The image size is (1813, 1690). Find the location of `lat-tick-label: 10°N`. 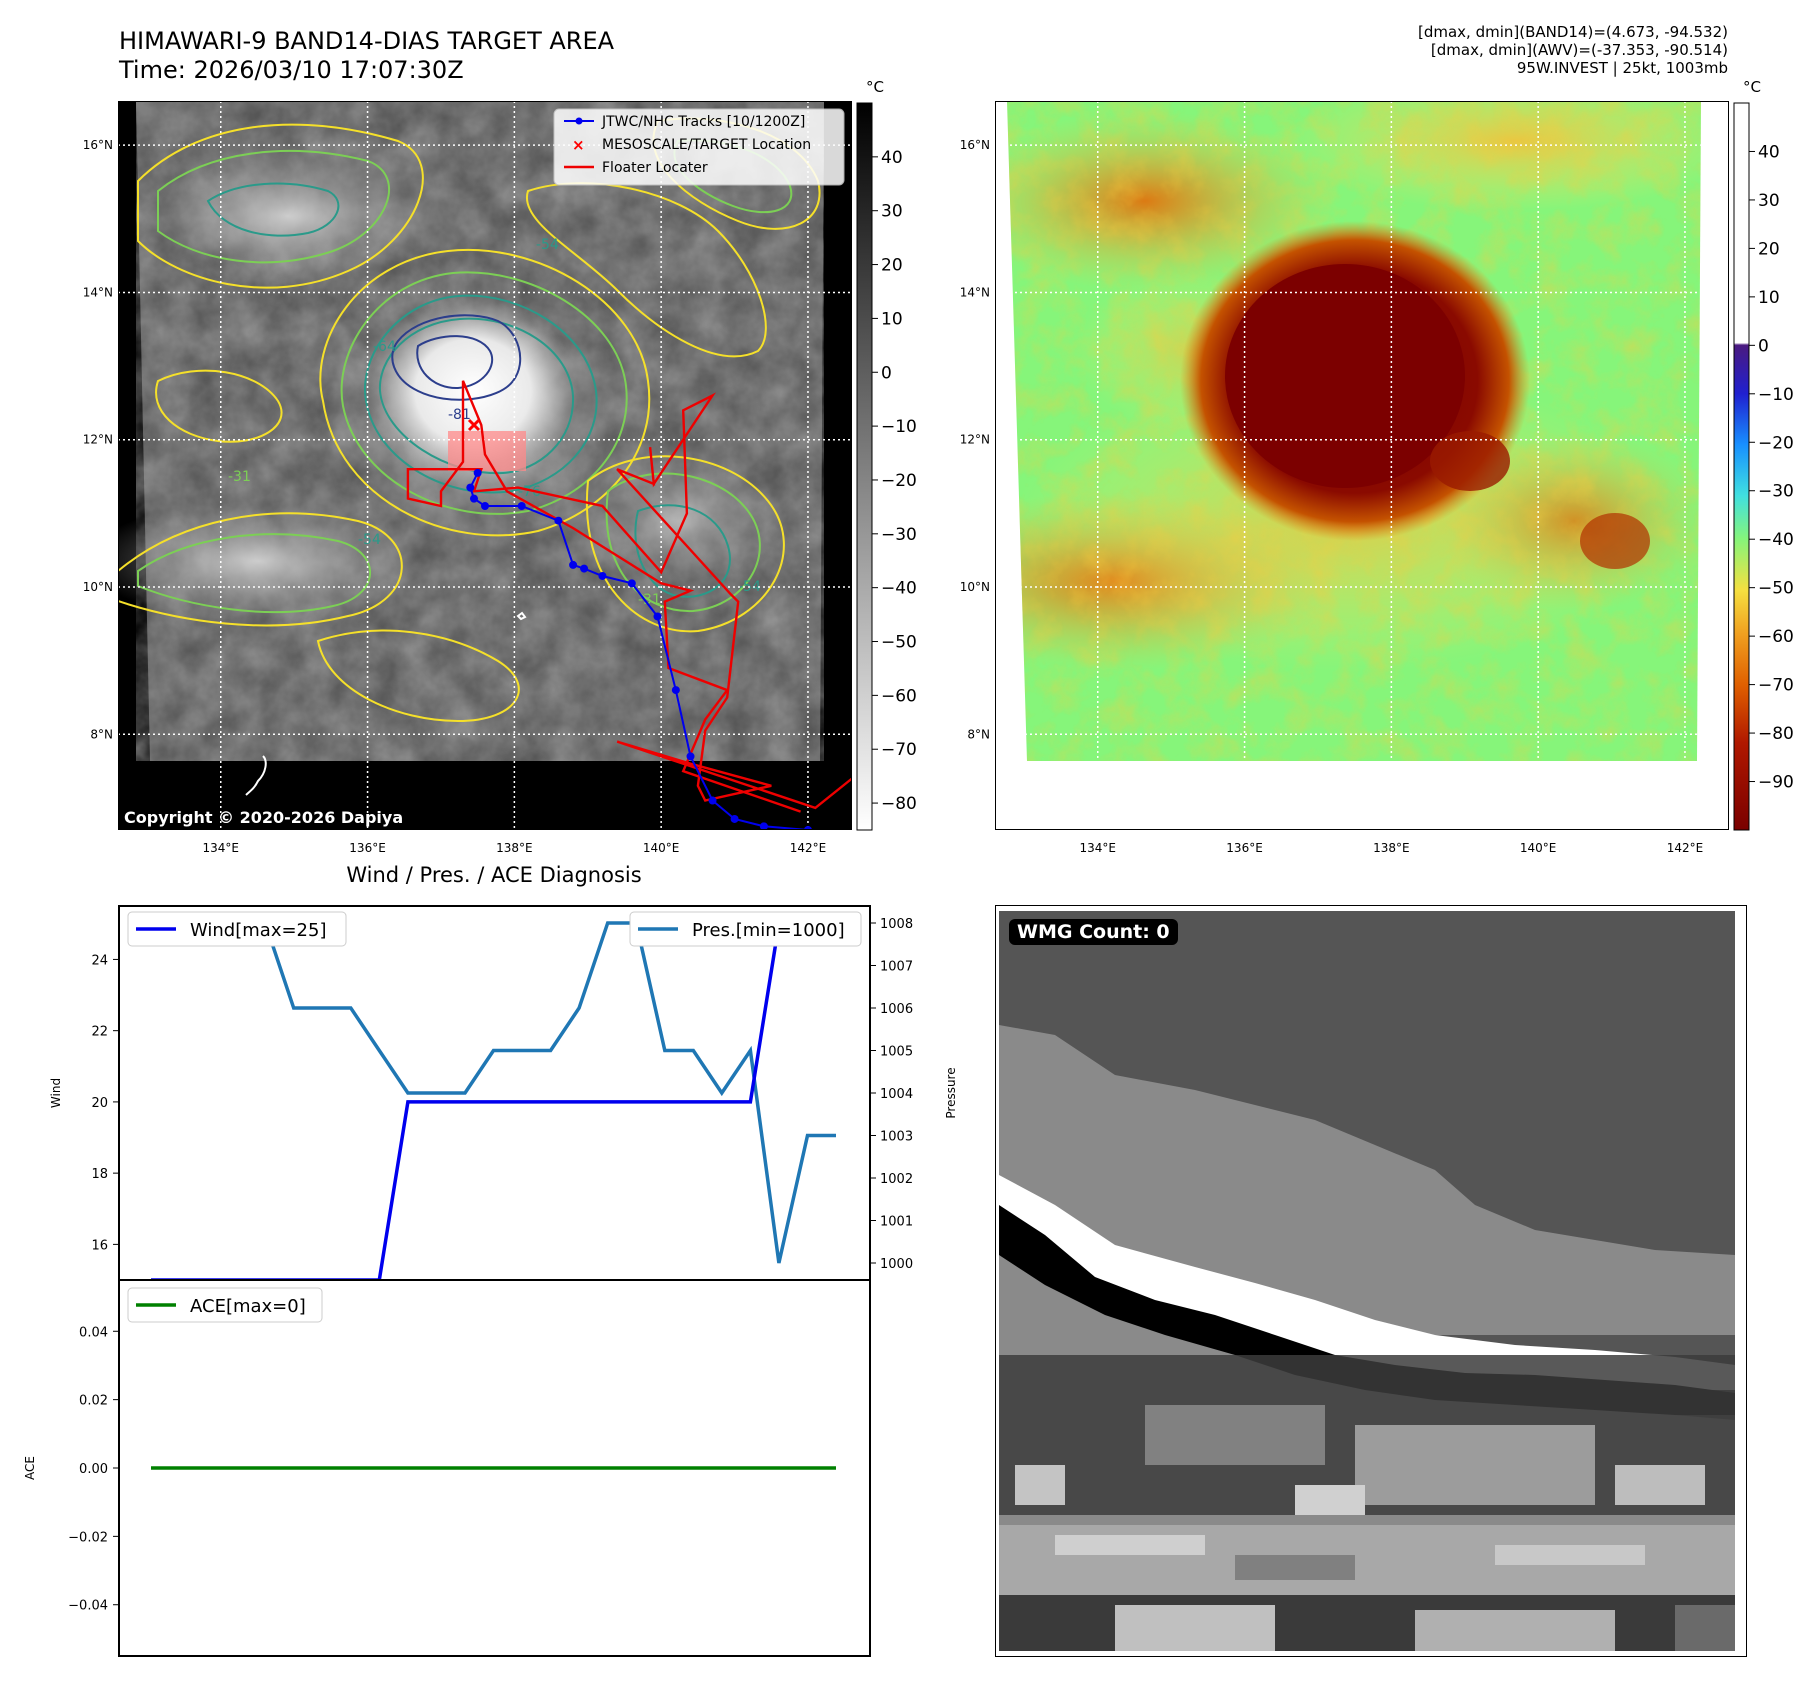

lat-tick-label: 10°N is located at coordinates (975, 587).